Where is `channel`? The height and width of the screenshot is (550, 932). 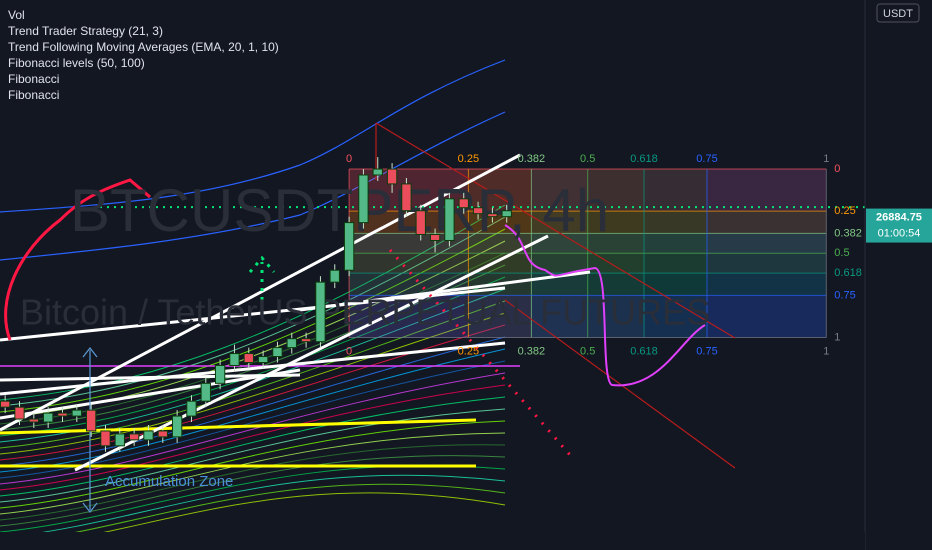
channel is located at coordinates (620, 384).